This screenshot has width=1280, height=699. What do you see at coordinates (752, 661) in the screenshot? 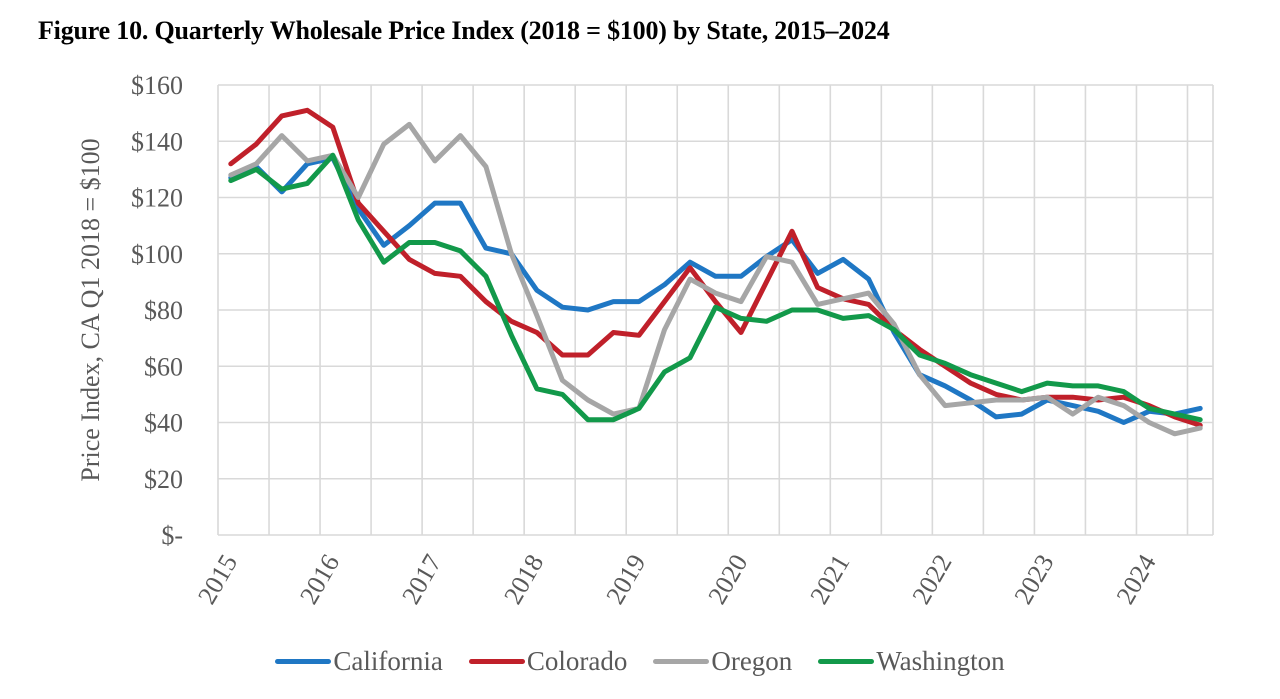
I see `legend-label: Oregon` at bounding box center [752, 661].